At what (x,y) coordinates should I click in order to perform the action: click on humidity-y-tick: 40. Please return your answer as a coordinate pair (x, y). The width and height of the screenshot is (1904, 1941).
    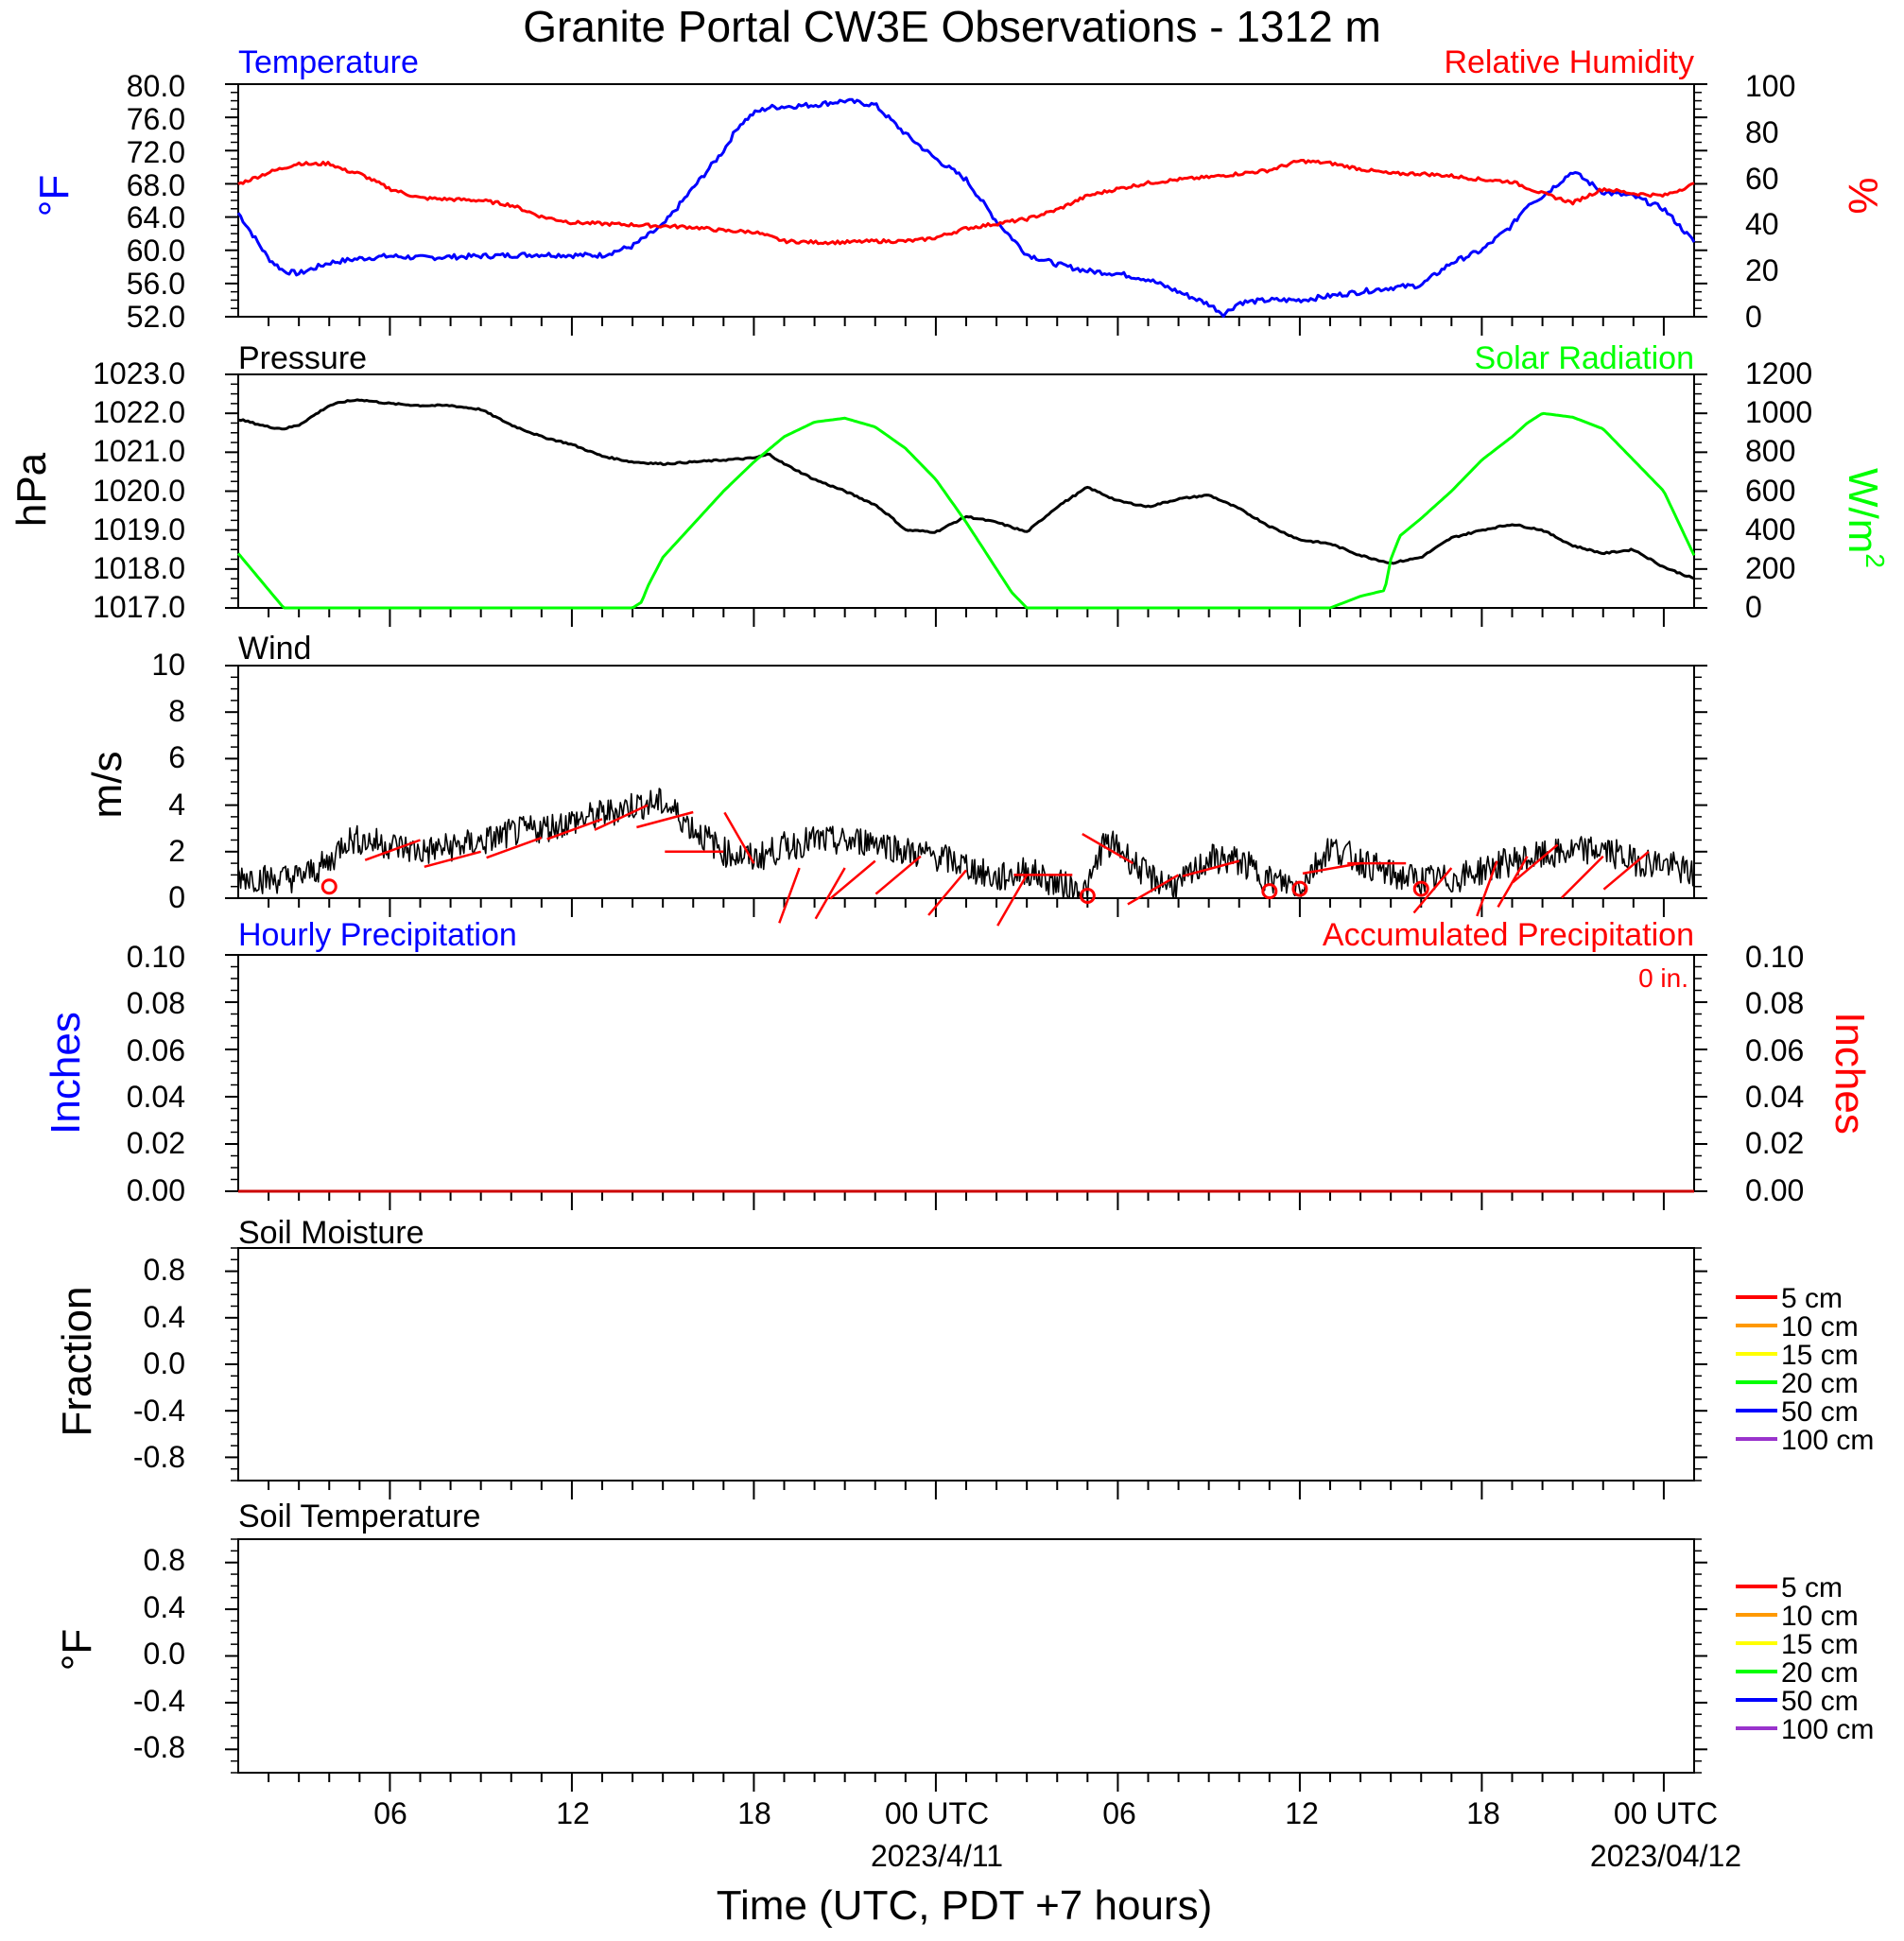
    Looking at the image, I should click on (1762, 224).